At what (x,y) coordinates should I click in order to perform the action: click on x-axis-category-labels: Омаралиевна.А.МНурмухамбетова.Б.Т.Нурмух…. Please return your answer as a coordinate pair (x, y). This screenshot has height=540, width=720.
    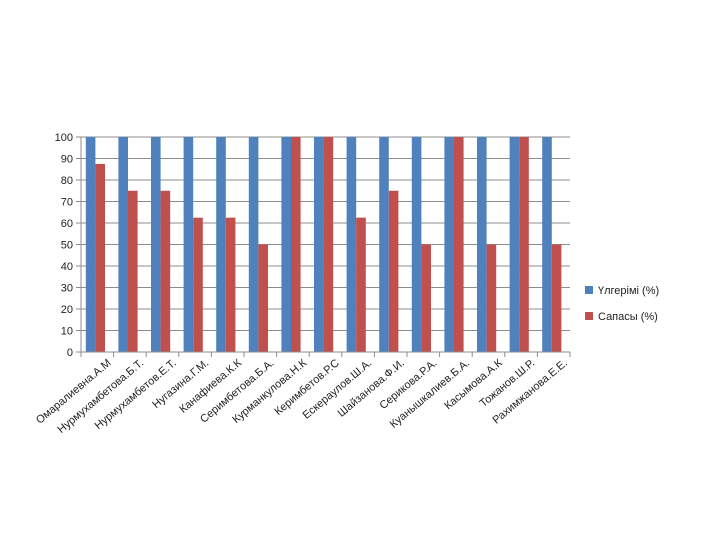
    Looking at the image, I should click on (302, 396).